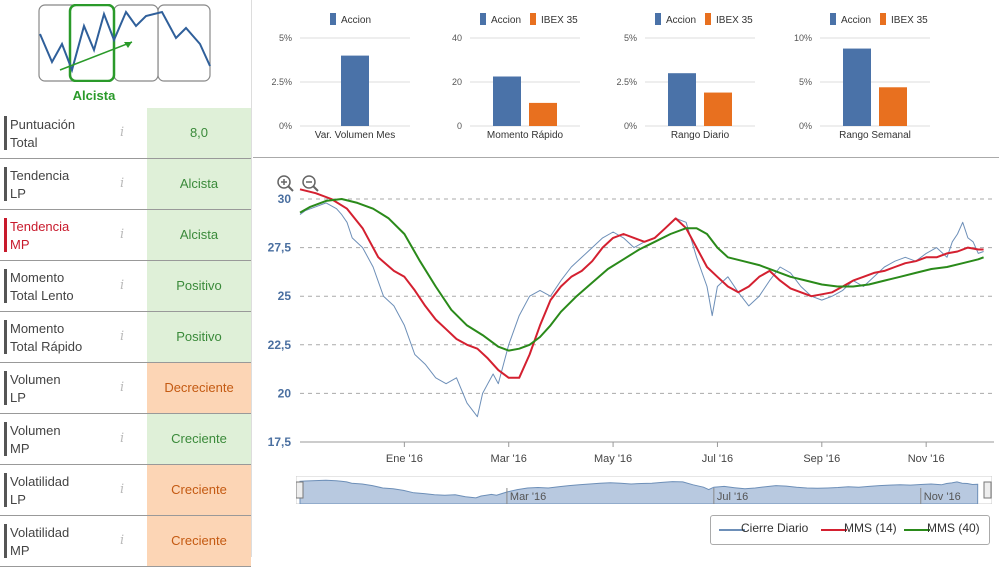 This screenshot has width=999, height=567. What do you see at coordinates (340, 77) in the screenshot?
I see `mini-chart-var-volumen: Accion 5% 2.5% 0% Var. Volumen Mes` at bounding box center [340, 77].